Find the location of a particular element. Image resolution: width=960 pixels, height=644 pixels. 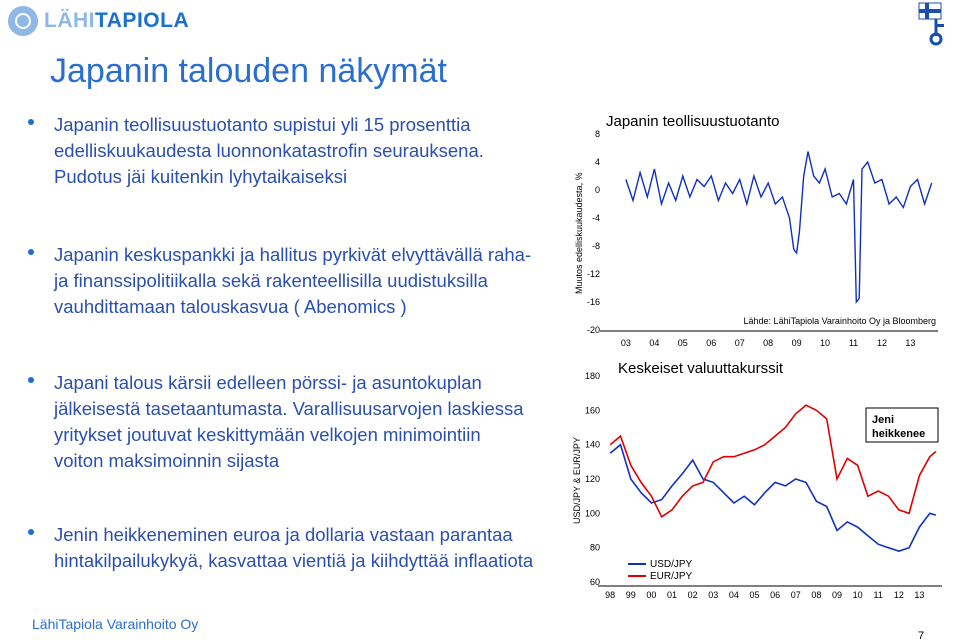

chart2-title: Keskeiset valuuttakurssit is located at coordinates (701, 368).